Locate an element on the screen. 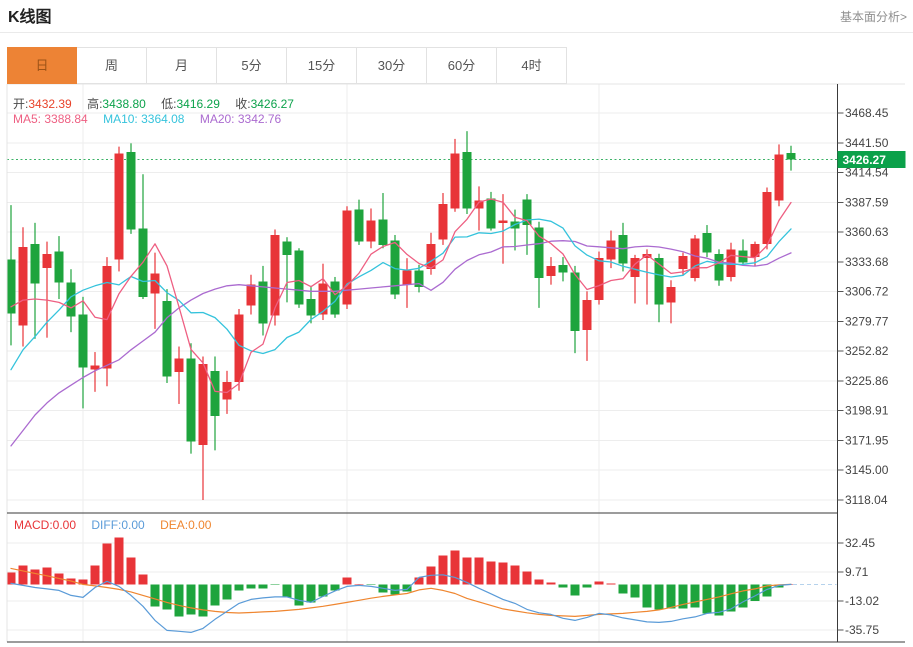  svg-text: 3225.86 is located at coordinates (867, 381).